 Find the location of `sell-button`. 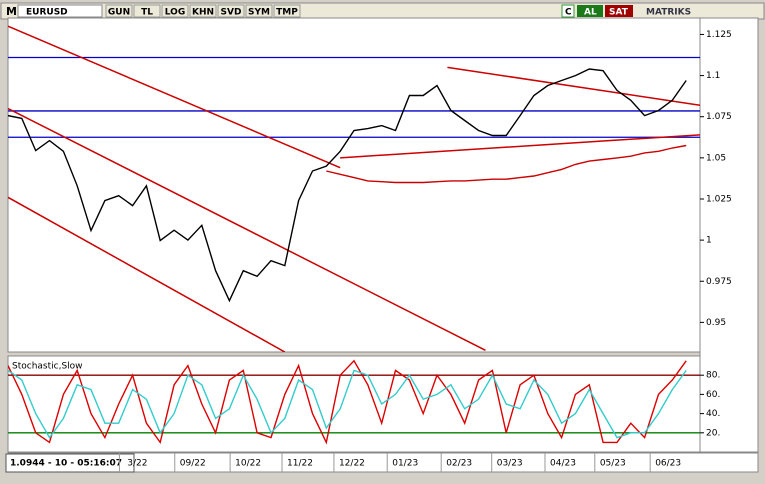

sell-button is located at coordinates (619, 11).